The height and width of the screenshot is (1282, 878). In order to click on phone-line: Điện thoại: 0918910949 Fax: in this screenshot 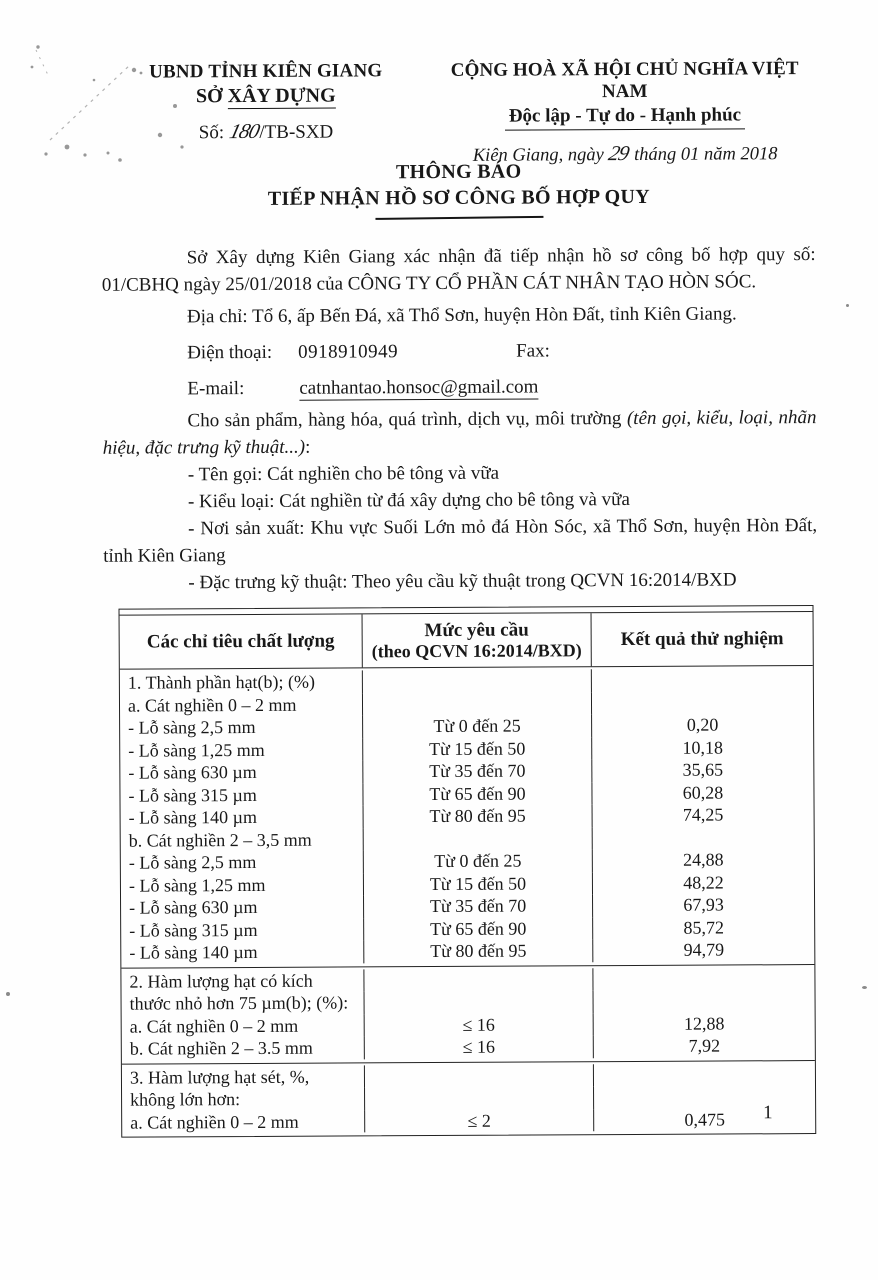, I will do `click(459, 351)`.